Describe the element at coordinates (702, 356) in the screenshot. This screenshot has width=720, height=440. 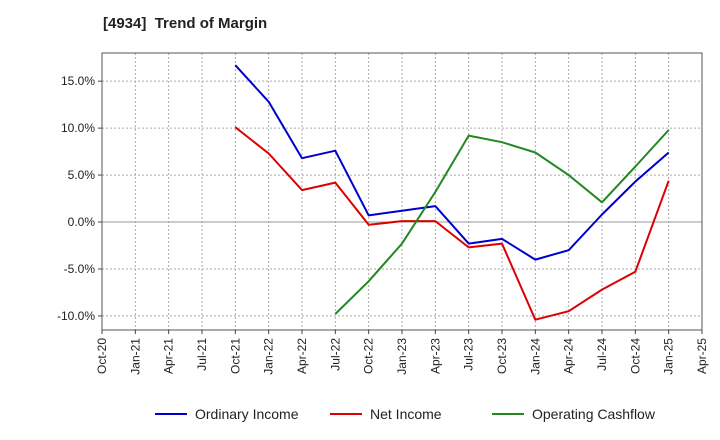
I see `x-tick-label: Apr-25` at that location.